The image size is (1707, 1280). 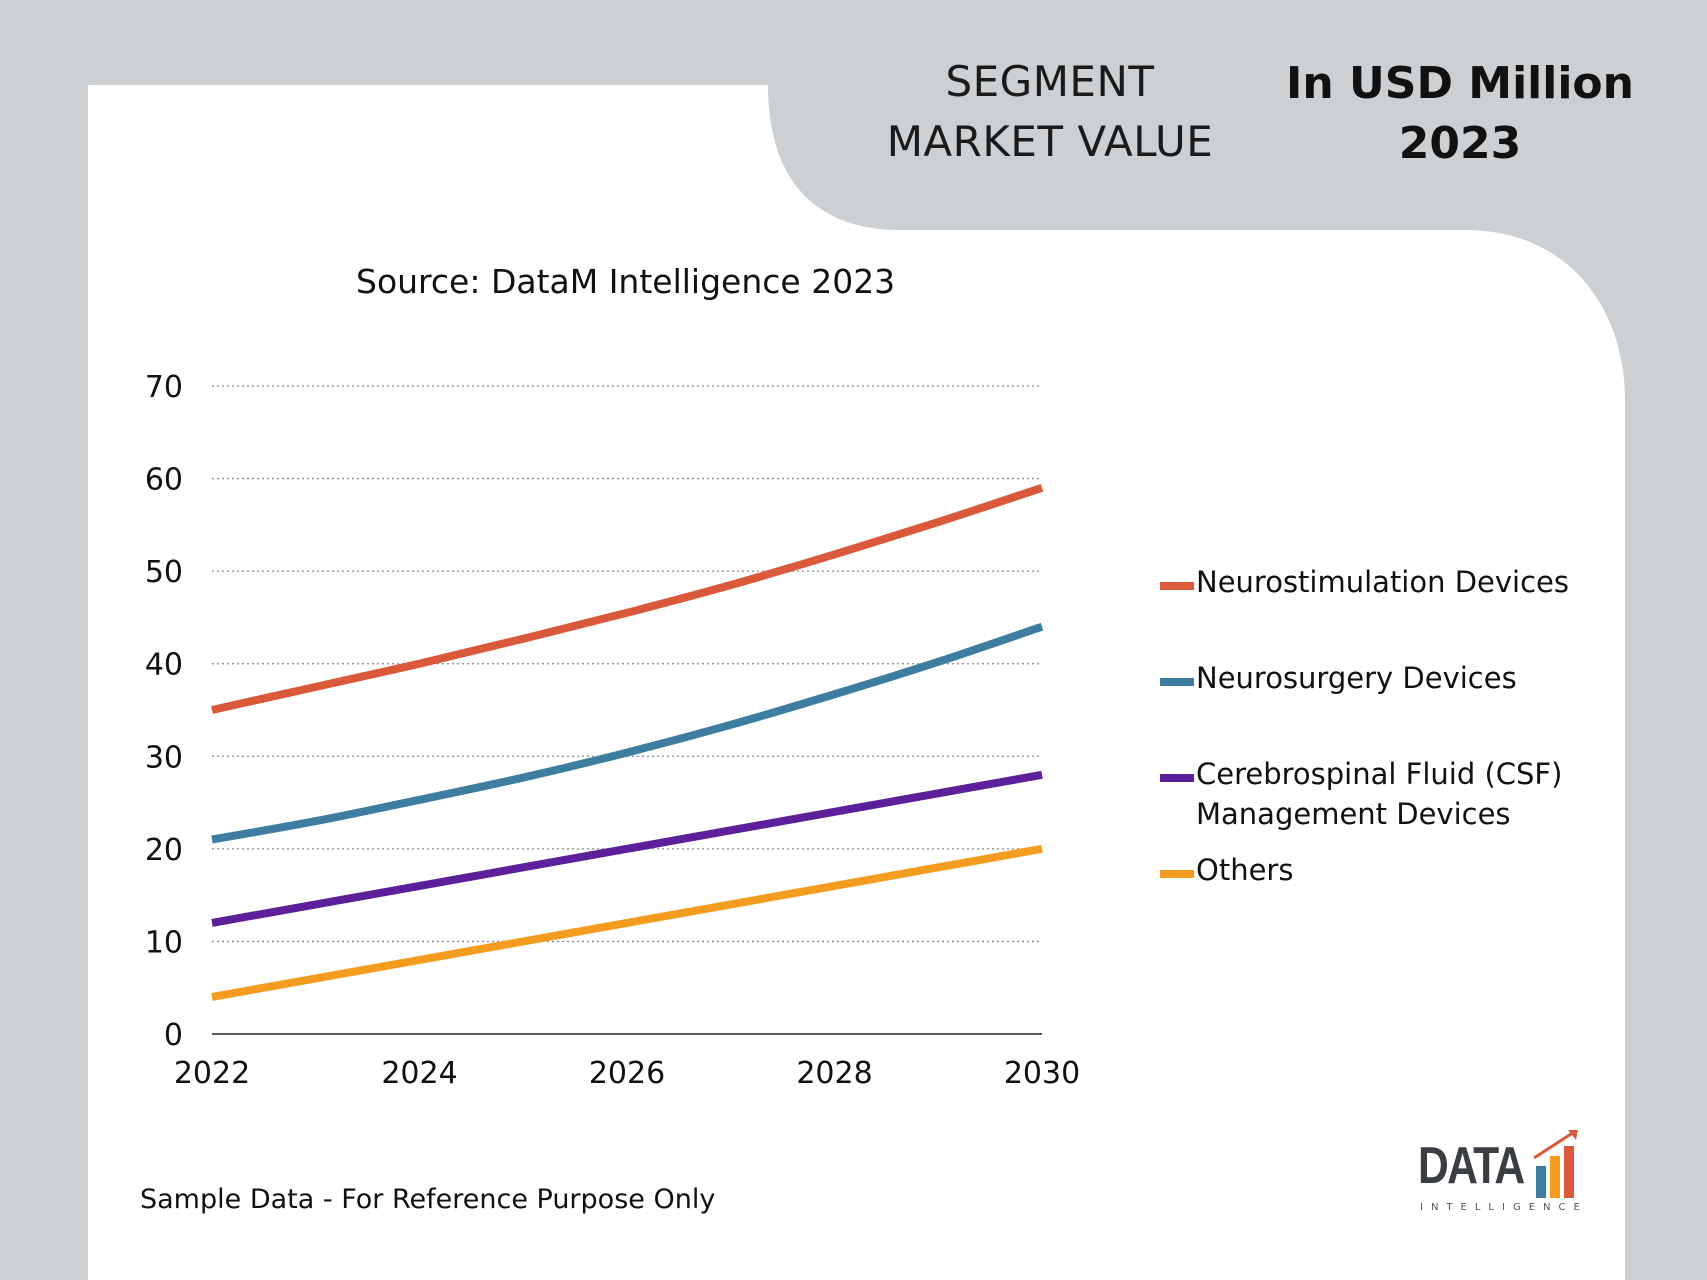 I want to click on segment-title: SEGMENT MARKET VALUE, so click(x=1050, y=112).